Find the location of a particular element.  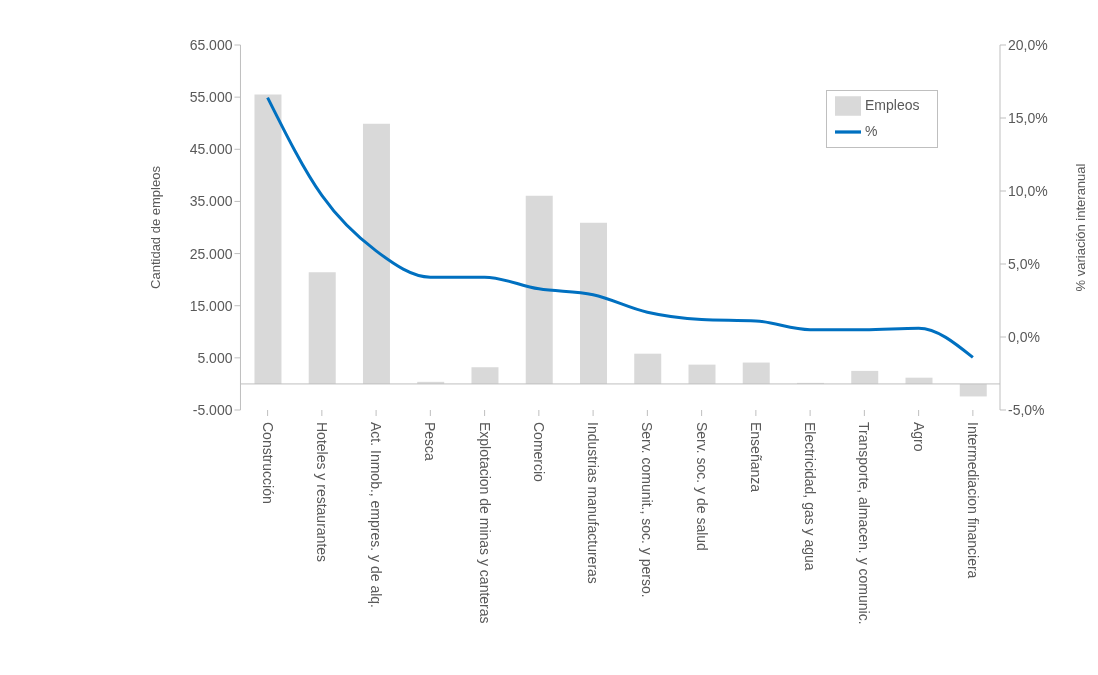

y2-tick-label: 5,0% is located at coordinates (1024, 263).